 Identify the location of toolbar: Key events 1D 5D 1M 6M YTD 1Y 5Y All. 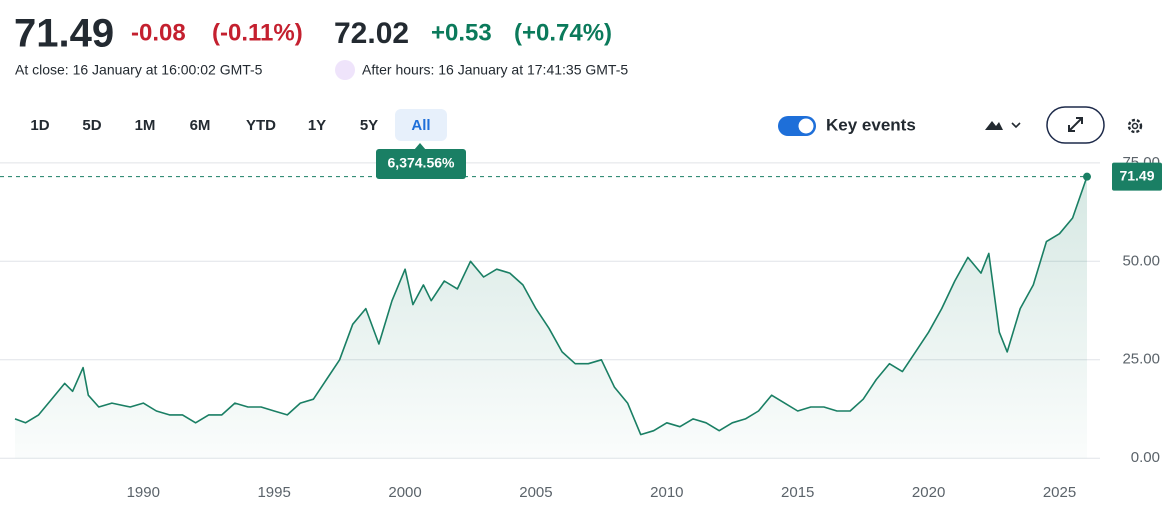
(586, 125).